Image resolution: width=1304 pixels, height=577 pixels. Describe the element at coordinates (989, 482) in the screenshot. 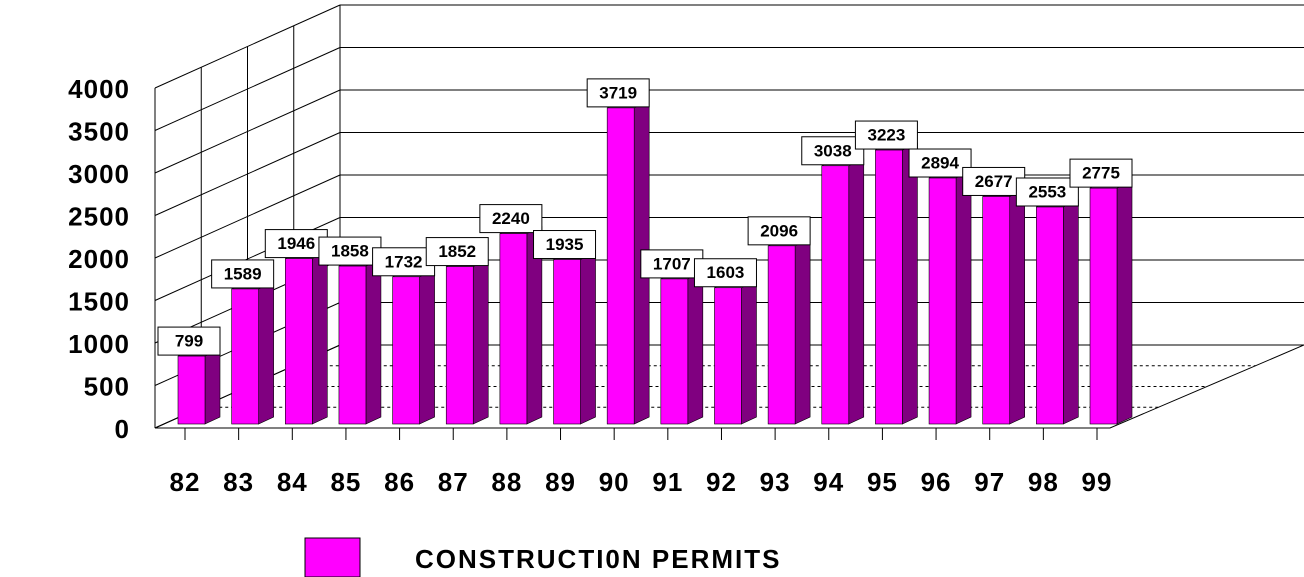

I see `x-tick-label: 97` at that location.